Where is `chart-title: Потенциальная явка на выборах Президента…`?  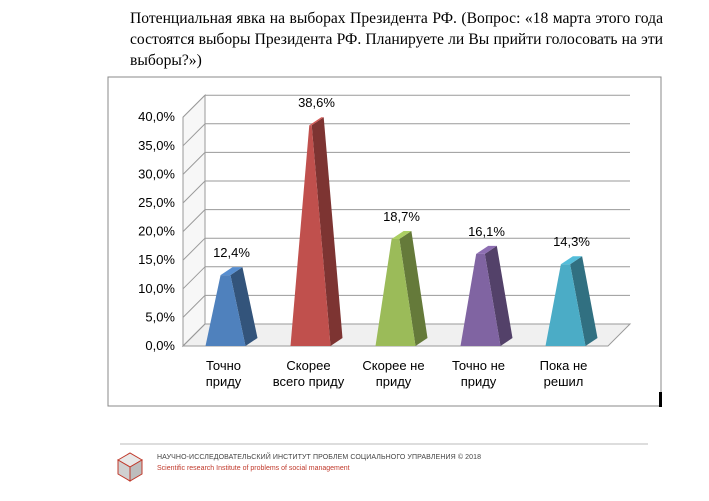
chart-title: Потенциальная явка на выборах Президента… is located at coordinates (396, 39).